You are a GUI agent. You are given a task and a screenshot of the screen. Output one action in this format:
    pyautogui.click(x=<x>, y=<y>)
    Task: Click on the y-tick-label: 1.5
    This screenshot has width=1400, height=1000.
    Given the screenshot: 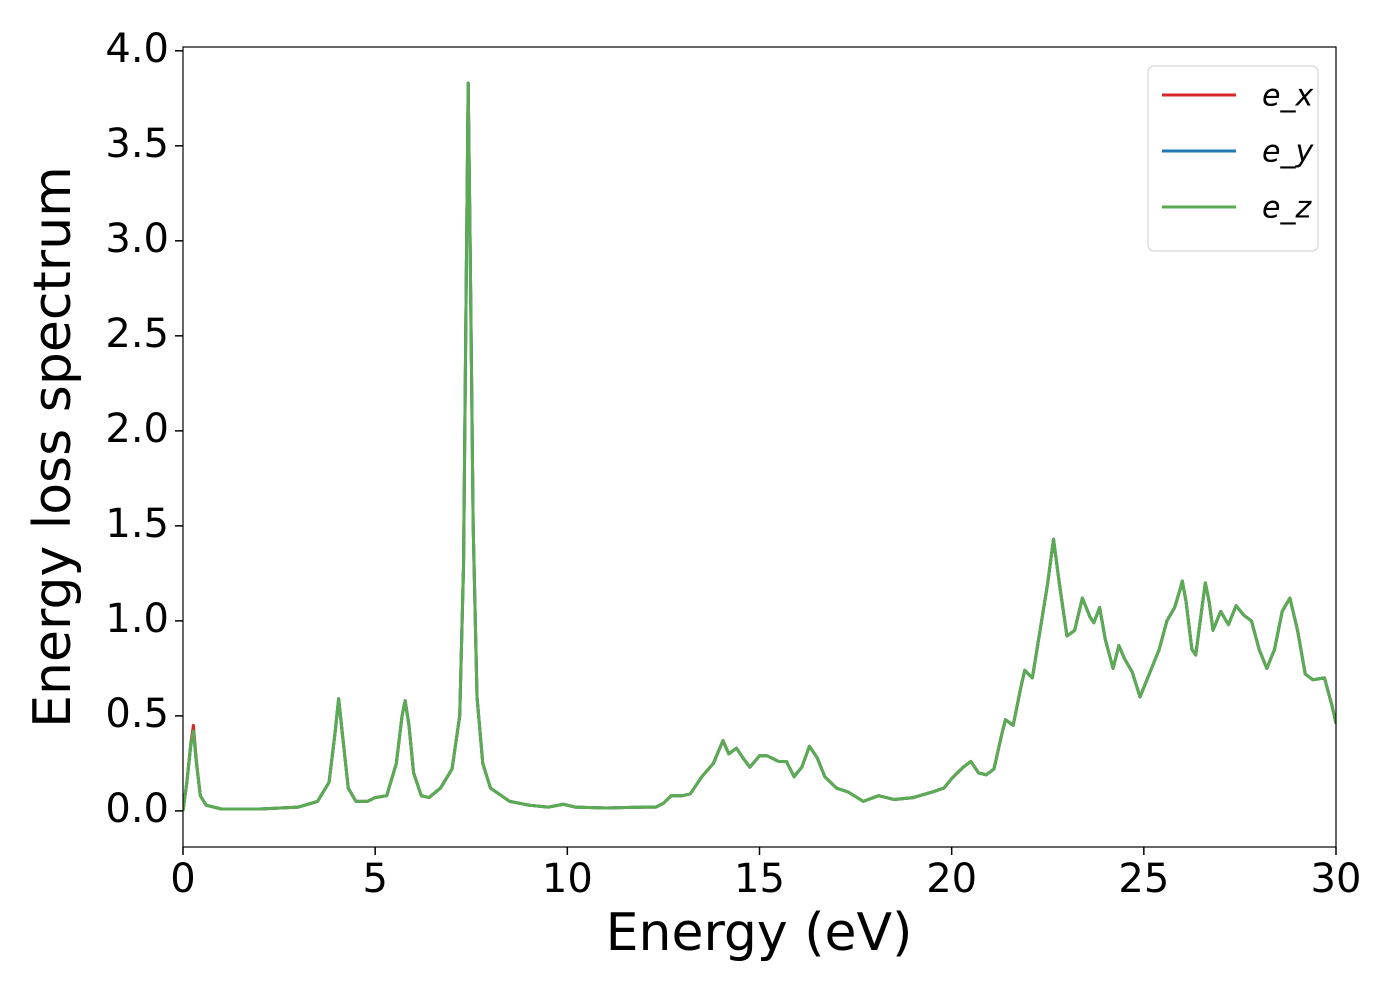 What is the action you would take?
    pyautogui.click(x=137, y=524)
    